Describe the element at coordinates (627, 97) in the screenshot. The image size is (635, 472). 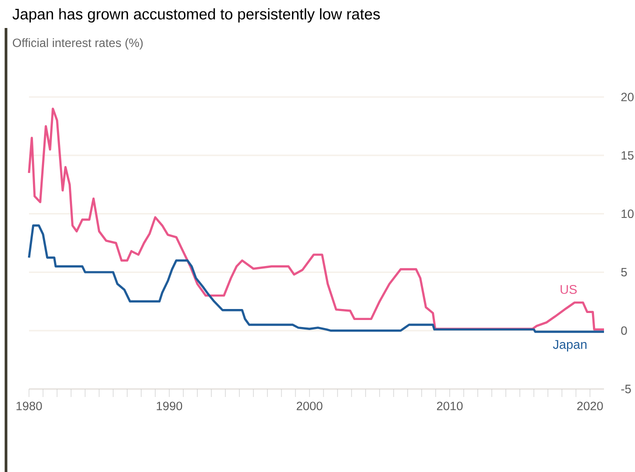
I see `y-tick-label: 20` at that location.